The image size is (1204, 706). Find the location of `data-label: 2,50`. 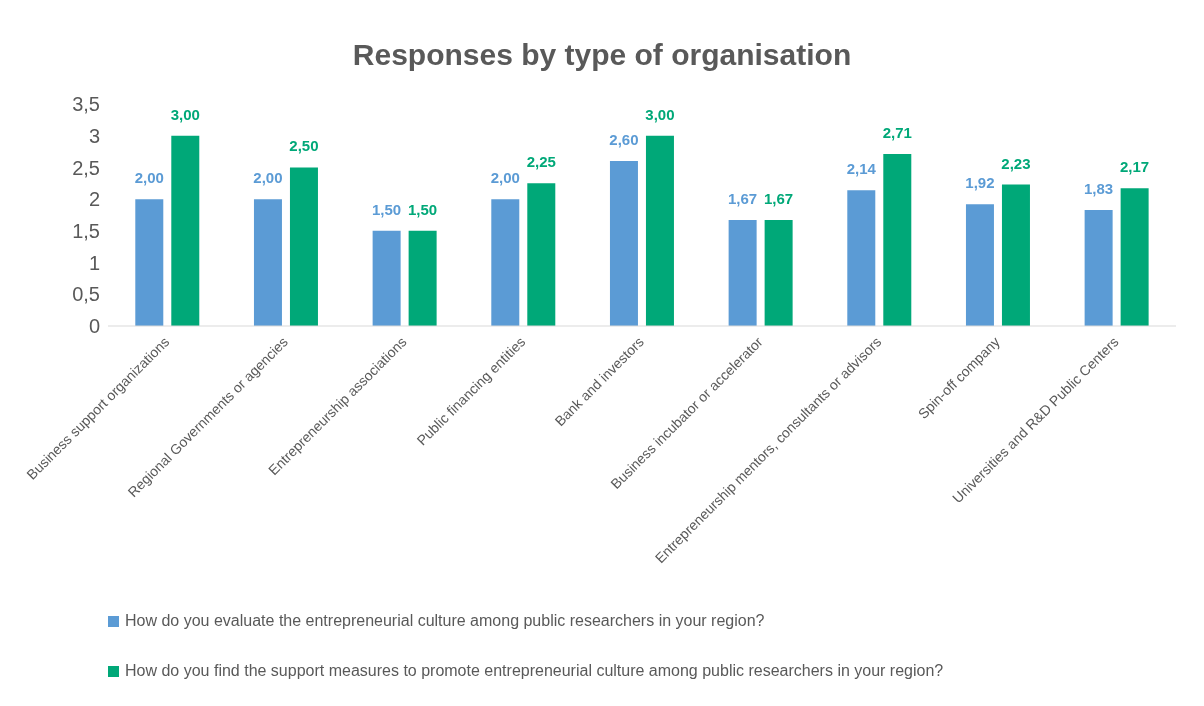

data-label: 2,50 is located at coordinates (304, 146).